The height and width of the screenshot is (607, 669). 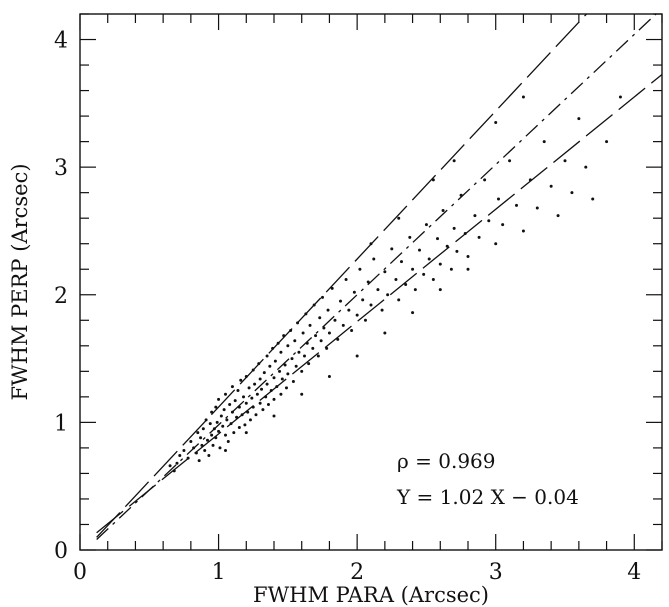 What do you see at coordinates (487, 497) in the screenshot?
I see `fit-equation-annotation: Y = 1.02 X − 0.04` at bounding box center [487, 497].